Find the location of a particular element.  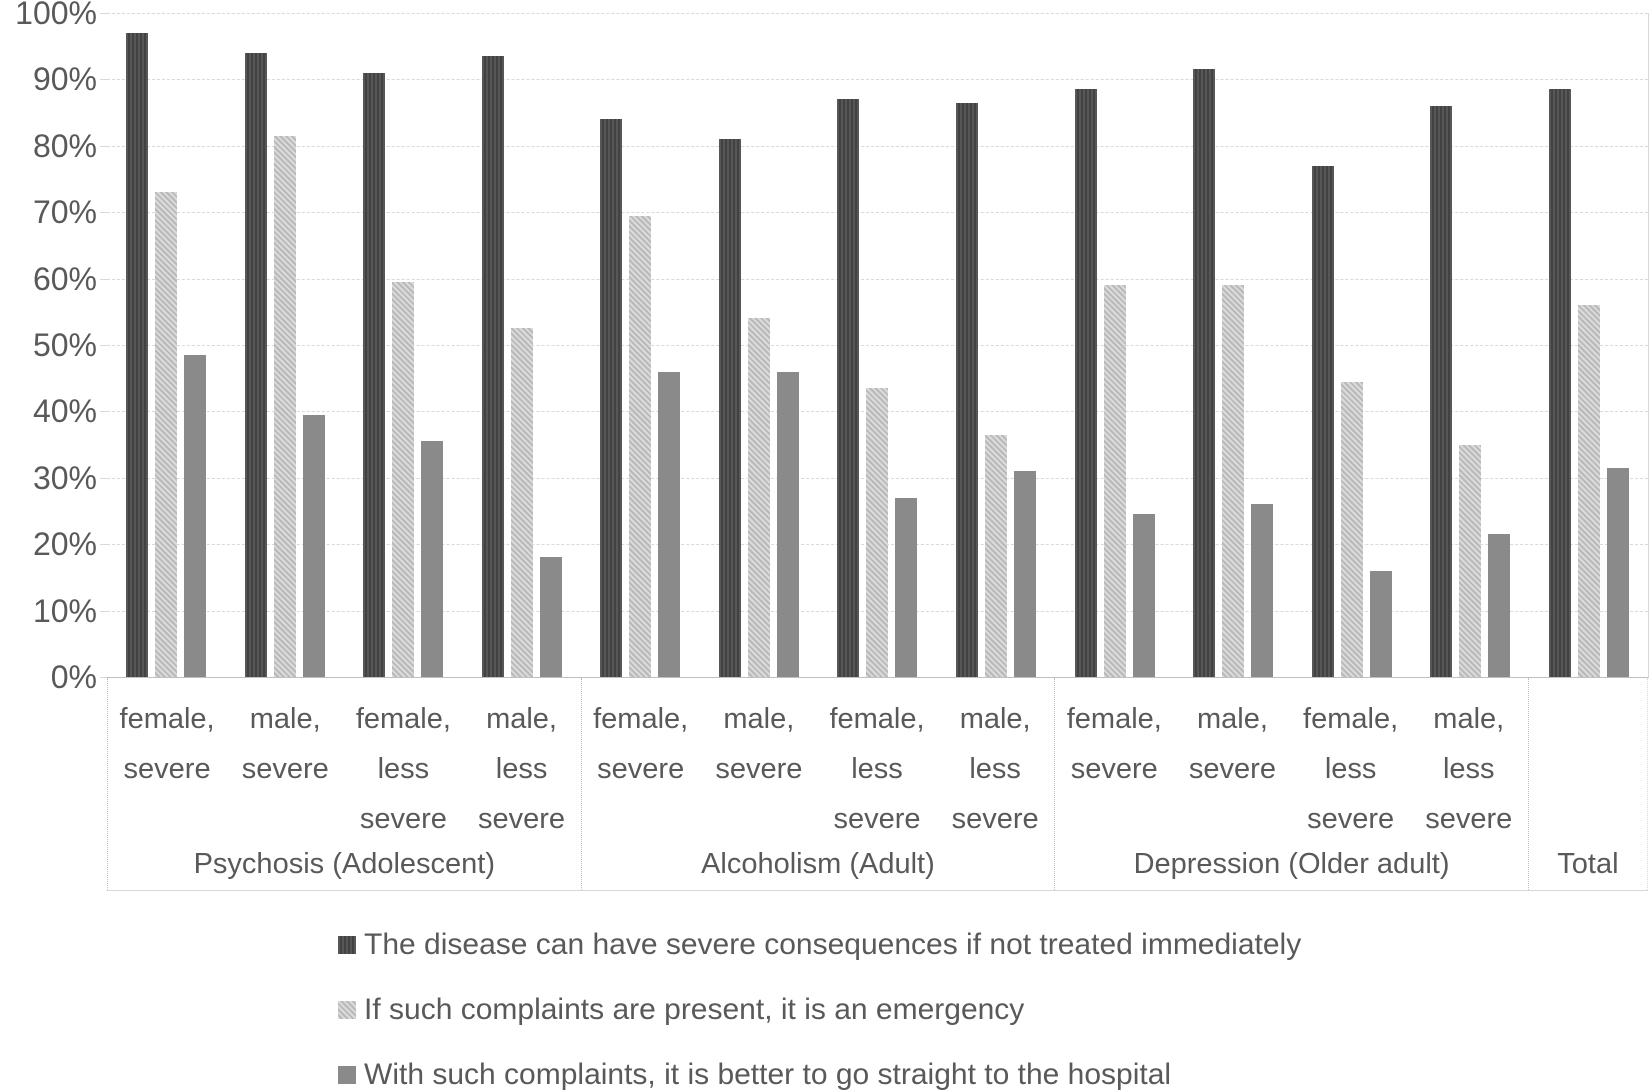

y-tick-label: 50% is located at coordinates (64, 345).